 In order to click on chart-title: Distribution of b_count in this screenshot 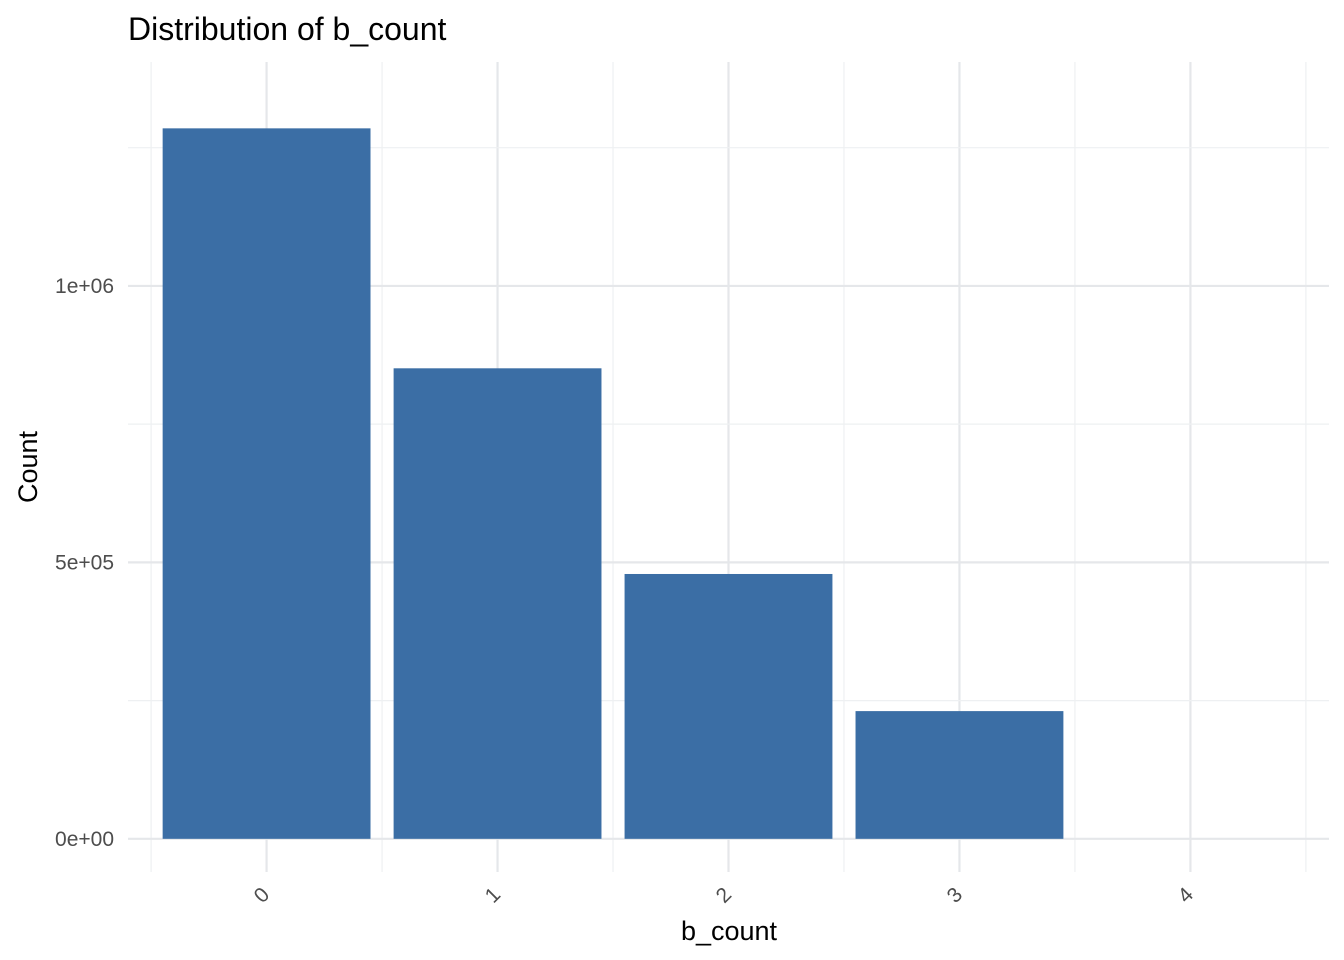, I will do `click(287, 29)`.